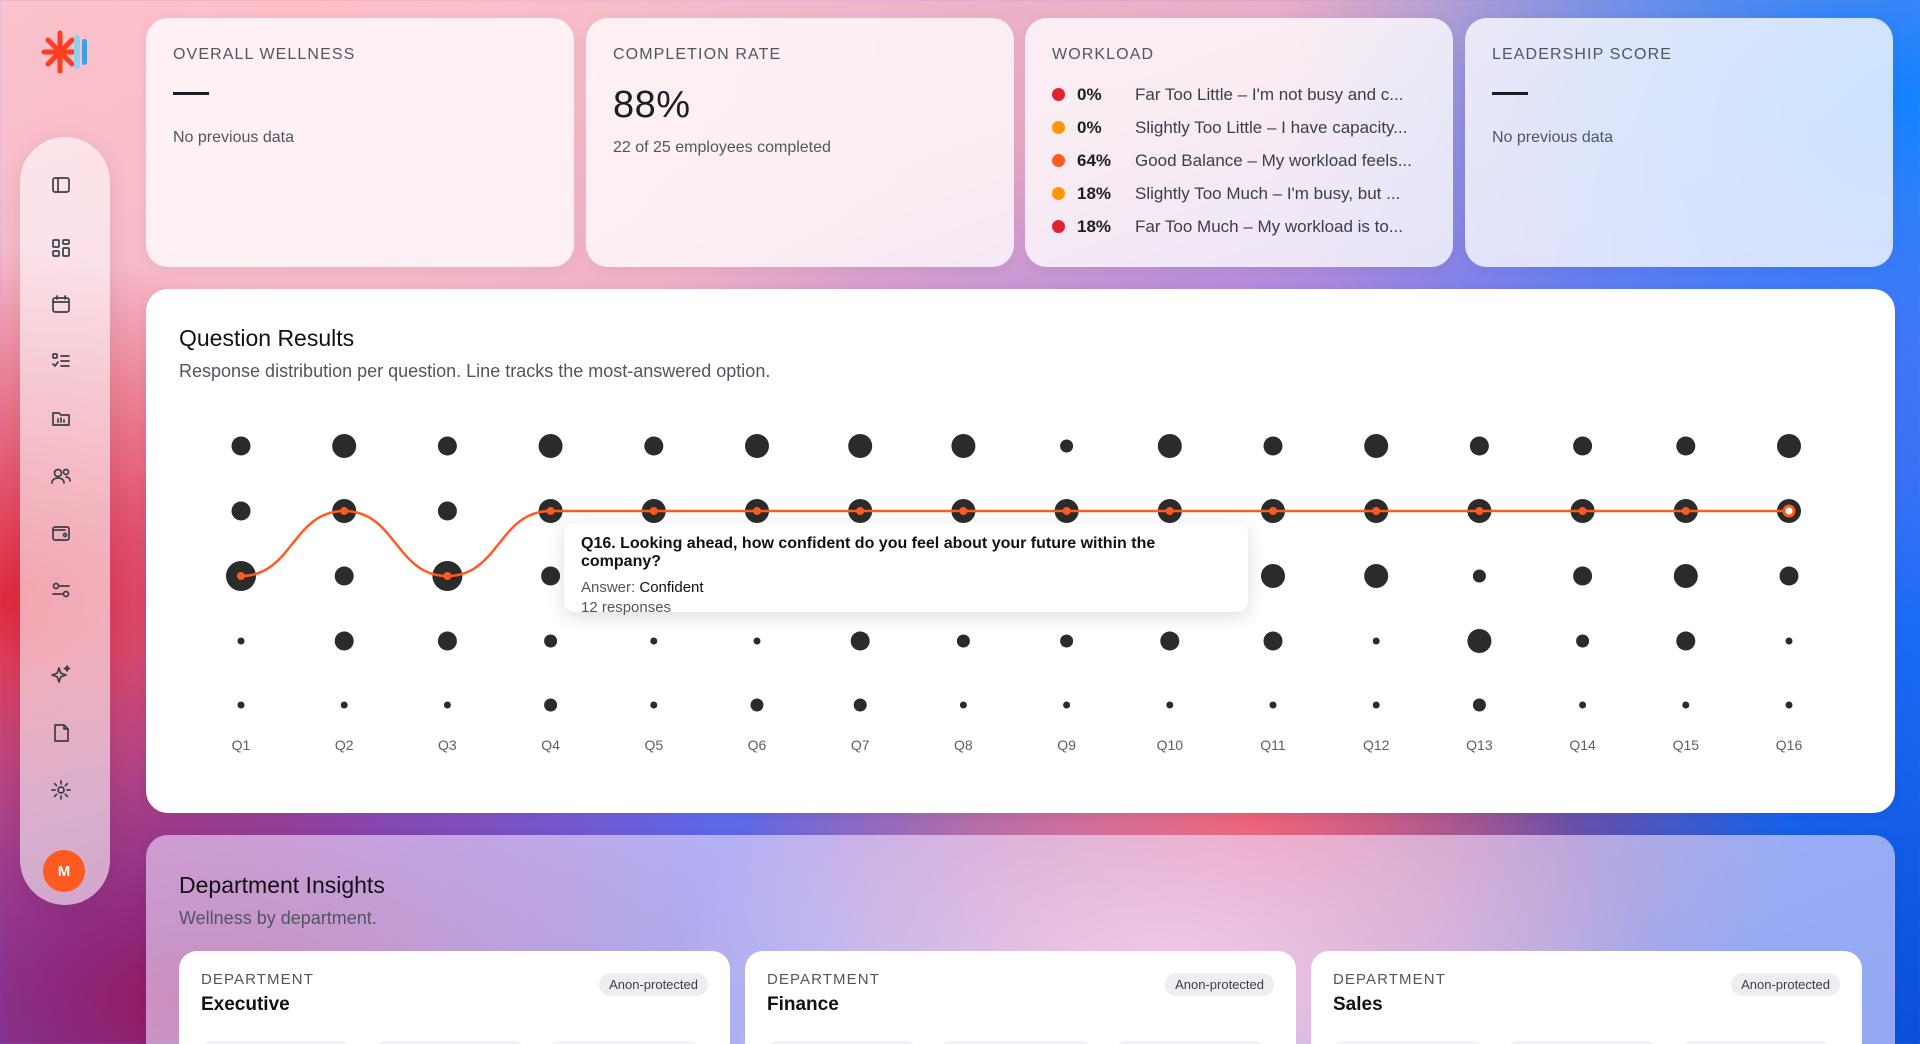 The height and width of the screenshot is (1044, 1920). What do you see at coordinates (61, 361) in the screenshot?
I see `checklist-icon` at bounding box center [61, 361].